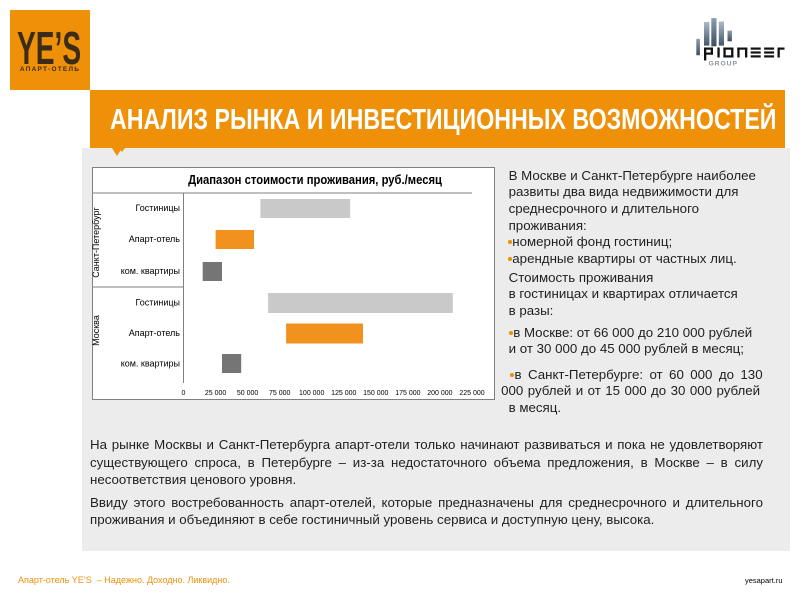 The width and height of the screenshot is (800, 600). What do you see at coordinates (280, 393) in the screenshot?
I see `svg-text: 75 000` at bounding box center [280, 393].